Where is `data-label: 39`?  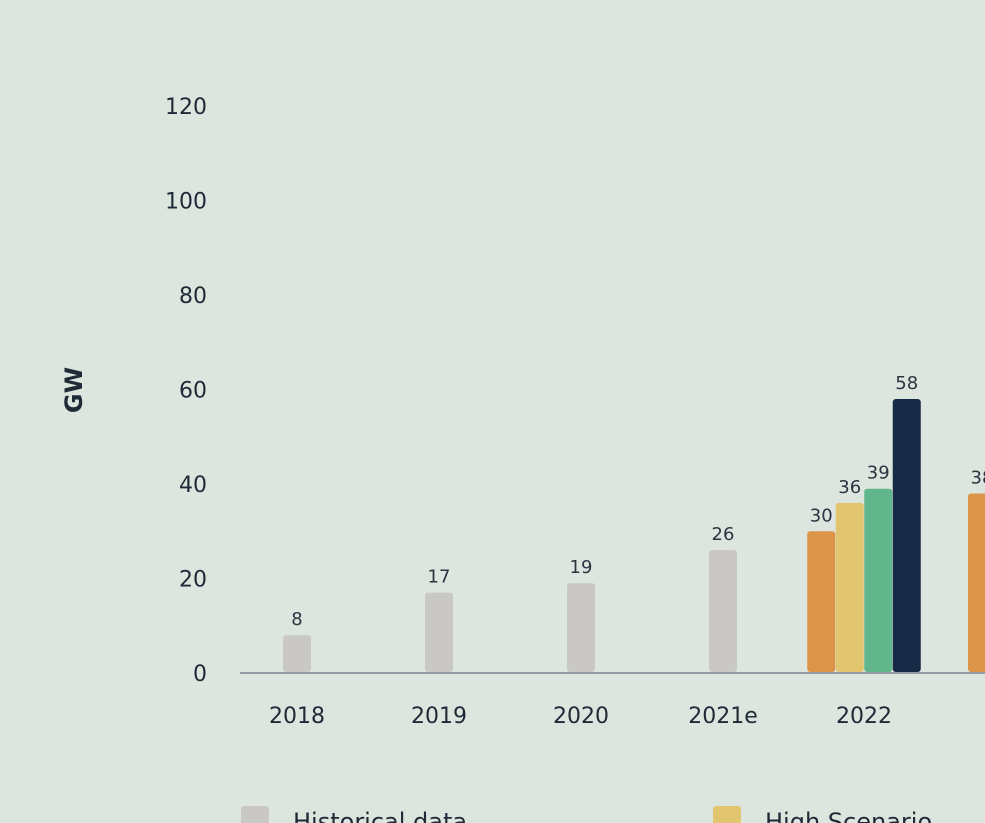 data-label: 39 is located at coordinates (878, 473).